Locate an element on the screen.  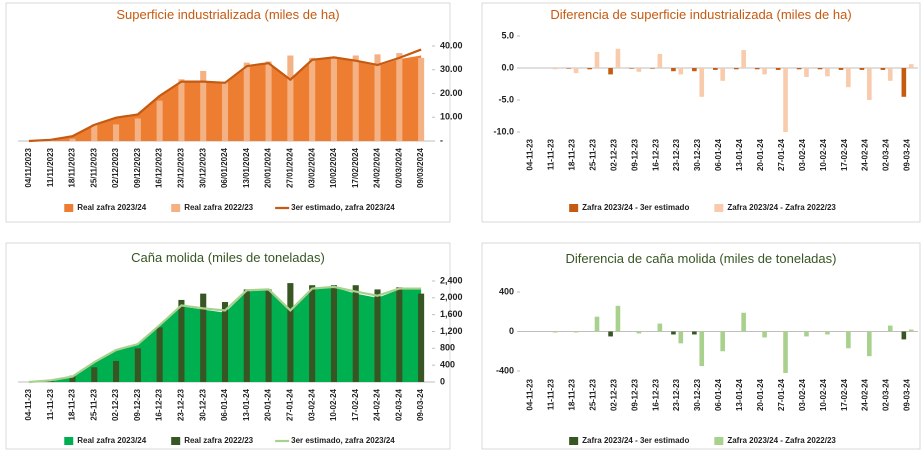
x-tick-label: 02/03/2024 is located at coordinates (398, 167).